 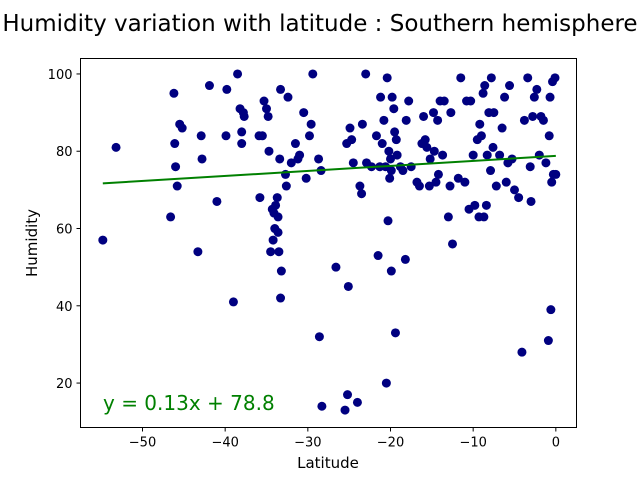 What do you see at coordinates (344, 439) in the screenshot?
I see `x-axis-ticks: −50 −40 −30 −20 −10 0` at bounding box center [344, 439].